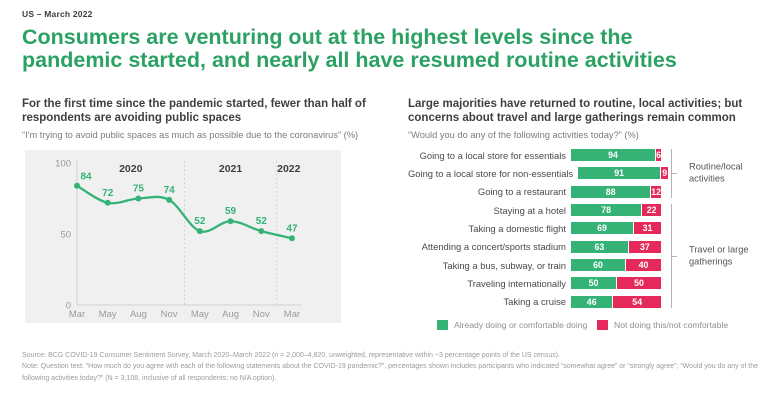  Describe the element at coordinates (655, 191) in the screenshot. I see `bar-segment-not-comfortable: 12` at that location.